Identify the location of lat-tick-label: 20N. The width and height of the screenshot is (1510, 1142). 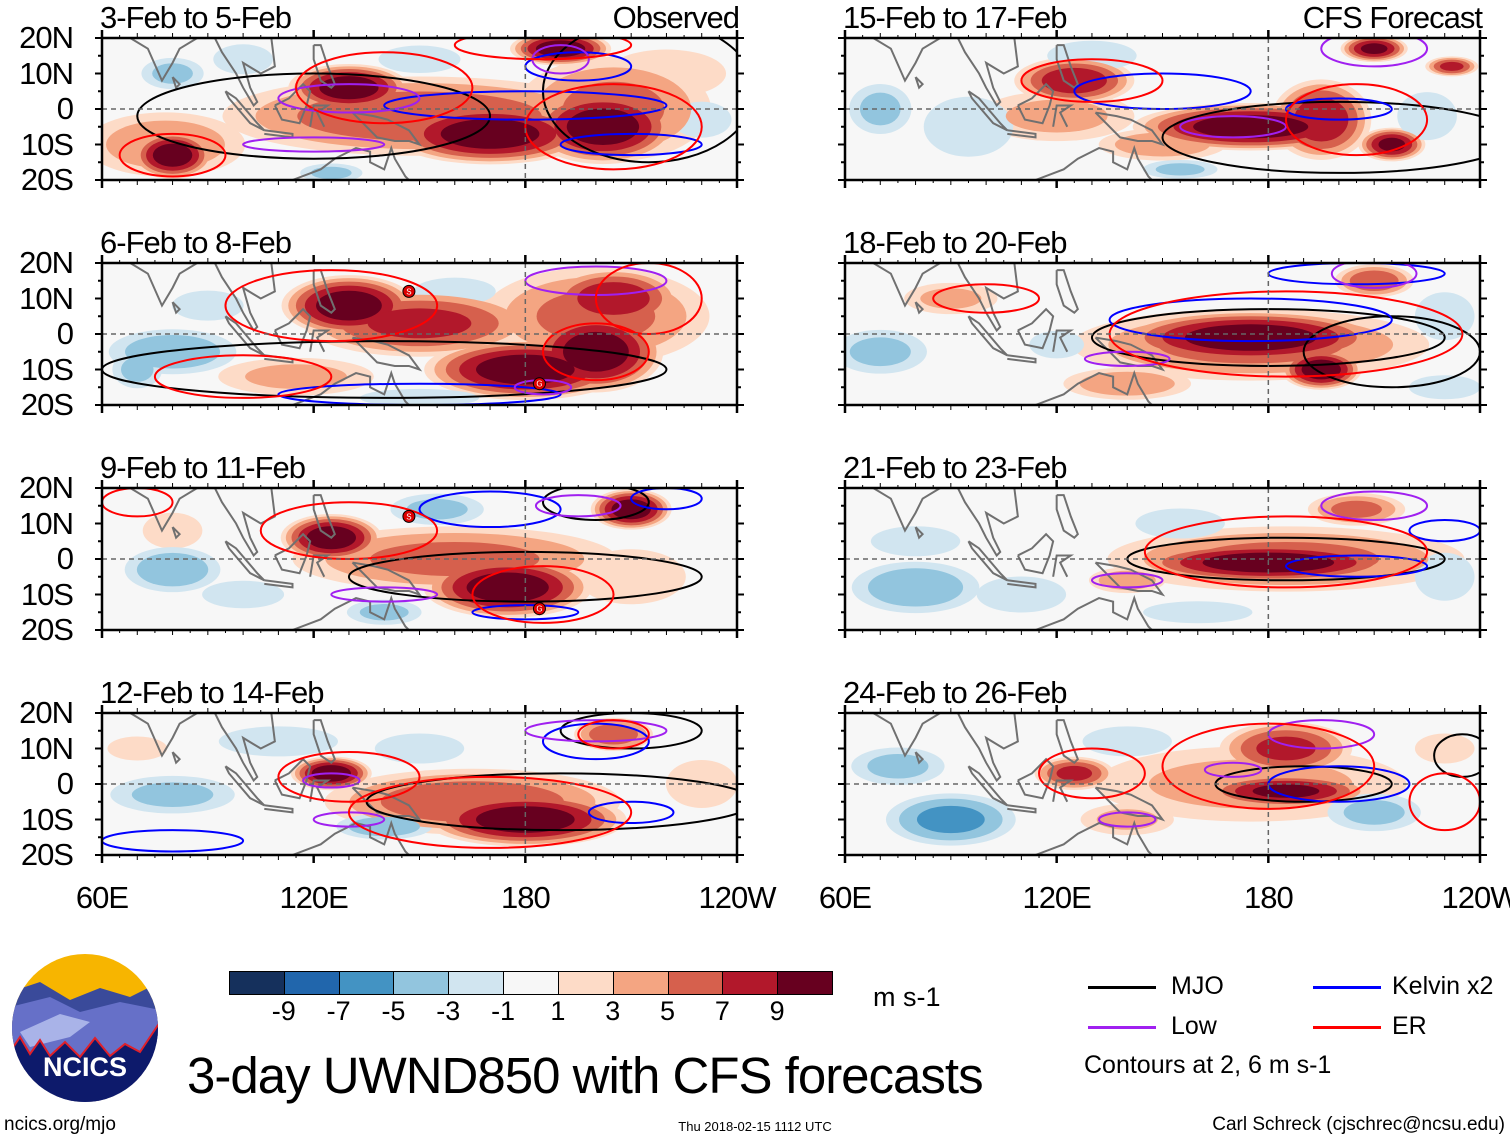
(46, 262).